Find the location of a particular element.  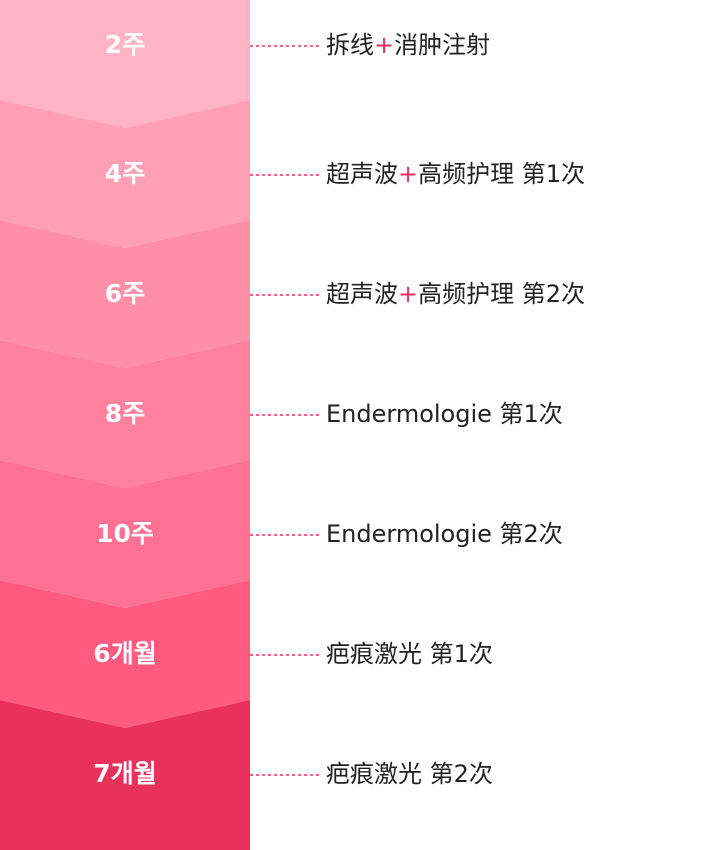

treatment-part: Endermologie 第1次 is located at coordinates (444, 414).